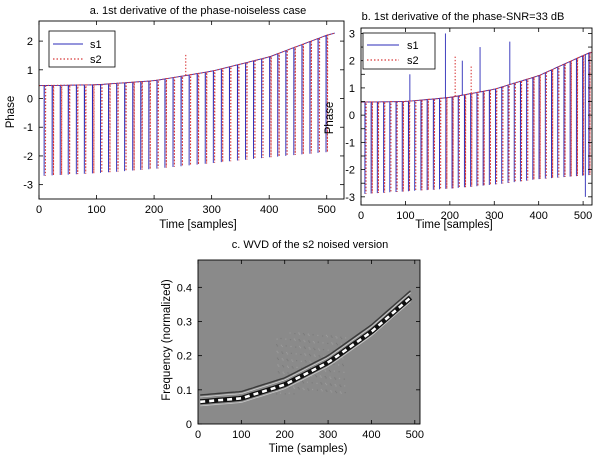 This screenshot has height=459, width=602. Describe the element at coordinates (184, 323) in the screenshot. I see `chart-c-ytick-label: 0.3` at that location.